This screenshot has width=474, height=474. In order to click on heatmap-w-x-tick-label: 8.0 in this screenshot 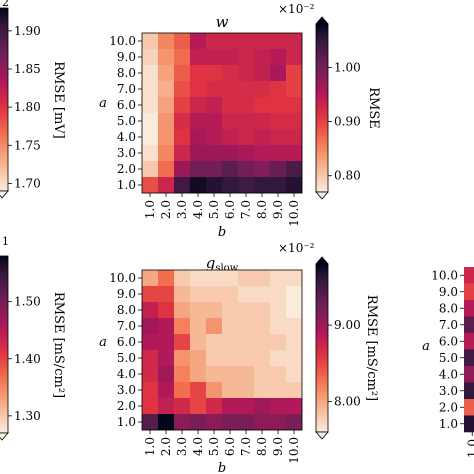, I will do `click(262, 209)`.